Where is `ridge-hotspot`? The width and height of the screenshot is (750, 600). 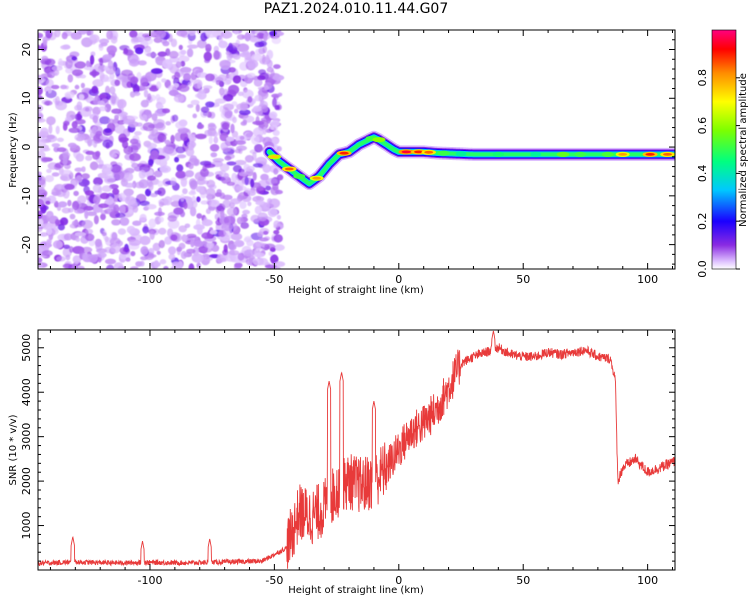 ridge-hotspot is located at coordinates (498, 154).